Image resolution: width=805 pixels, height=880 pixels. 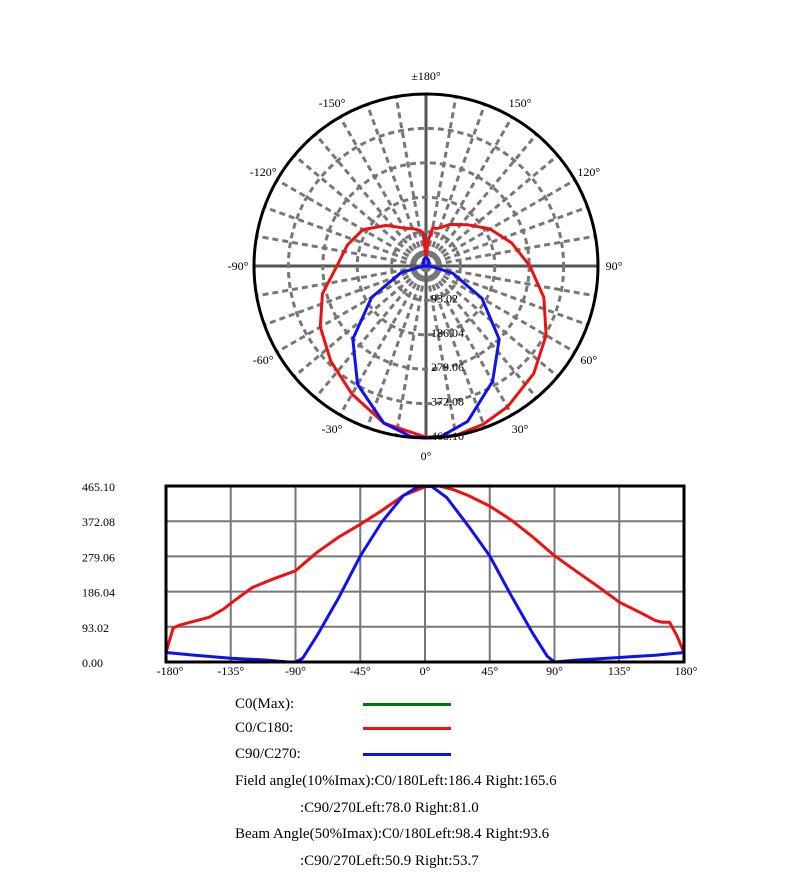 I want to click on angle-label: ±180°, so click(x=426, y=76).